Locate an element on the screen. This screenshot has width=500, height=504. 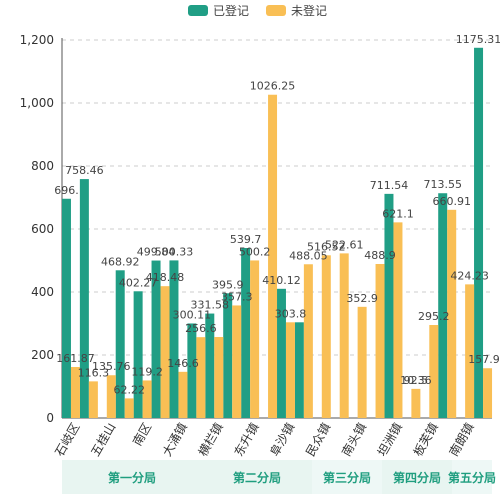
data-label: 146.6 is located at coordinates (183, 363).